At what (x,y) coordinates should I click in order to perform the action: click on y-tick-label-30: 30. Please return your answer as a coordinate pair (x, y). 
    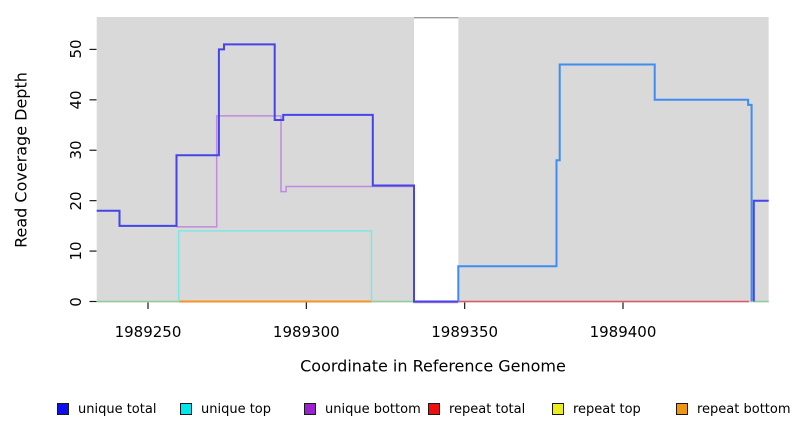
    Looking at the image, I should click on (76, 150).